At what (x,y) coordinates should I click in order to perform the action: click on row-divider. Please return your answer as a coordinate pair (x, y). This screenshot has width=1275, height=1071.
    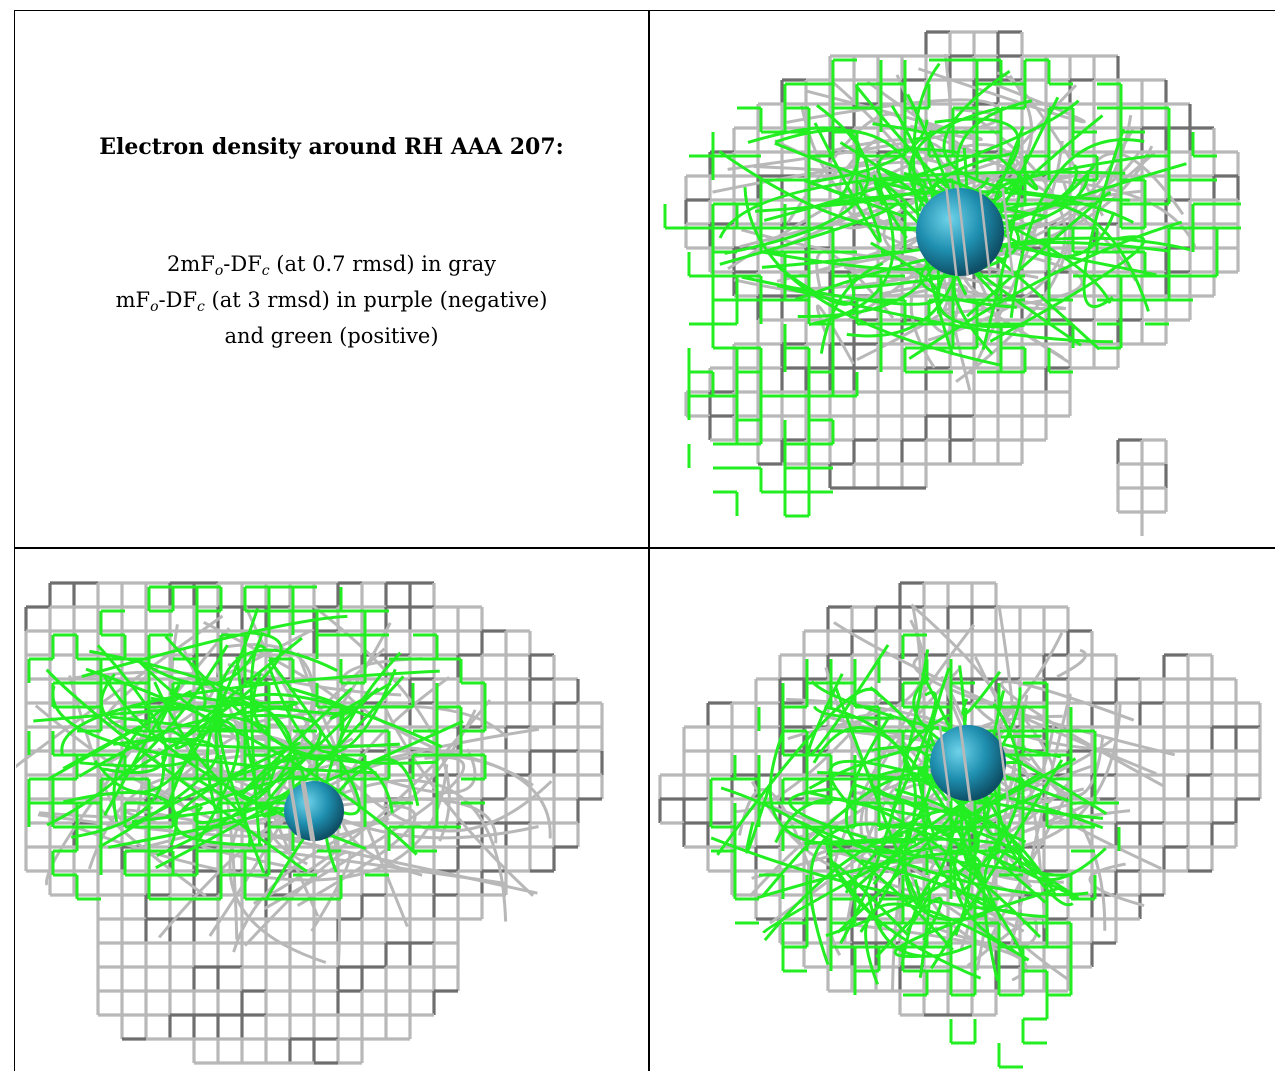
    Looking at the image, I should click on (644, 548).